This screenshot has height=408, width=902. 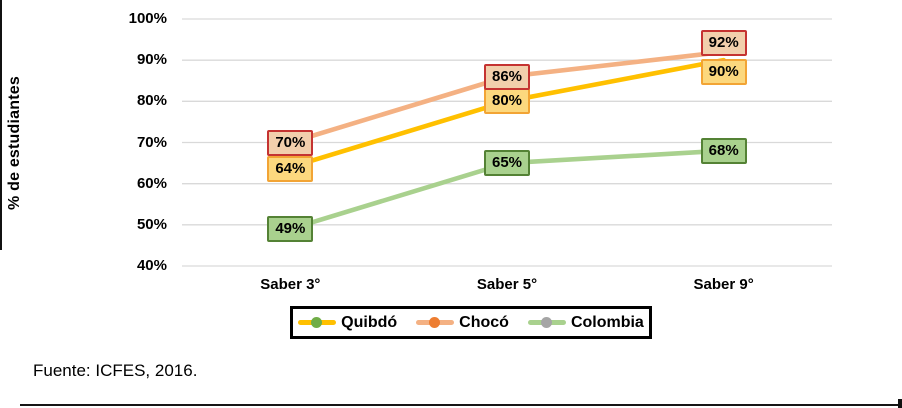 What do you see at coordinates (507, 76) in the screenshot?
I see `data-label-chocó: 86%` at bounding box center [507, 76].